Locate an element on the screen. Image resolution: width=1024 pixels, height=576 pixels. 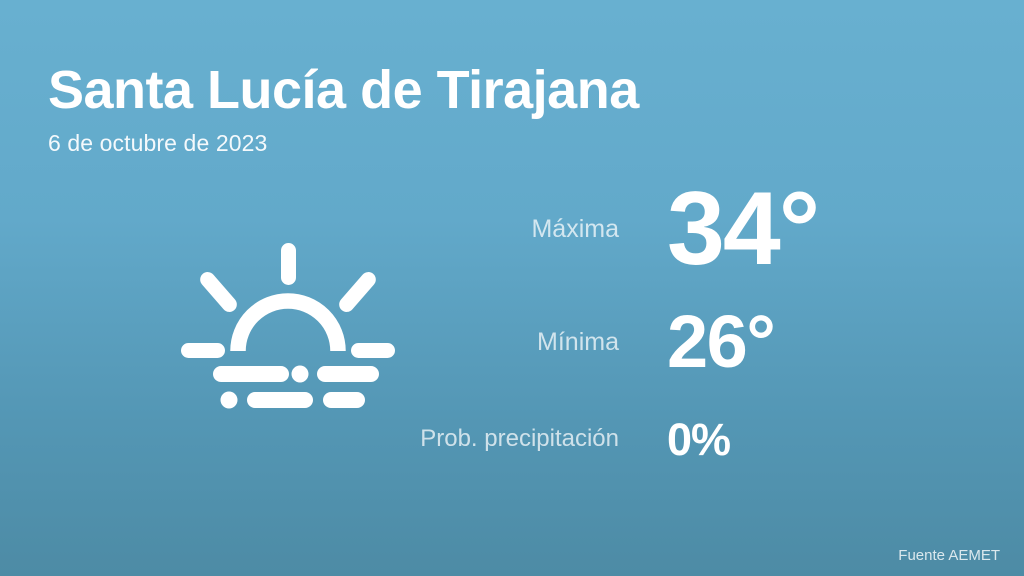
sun-haze-icon is located at coordinates (287, 325).